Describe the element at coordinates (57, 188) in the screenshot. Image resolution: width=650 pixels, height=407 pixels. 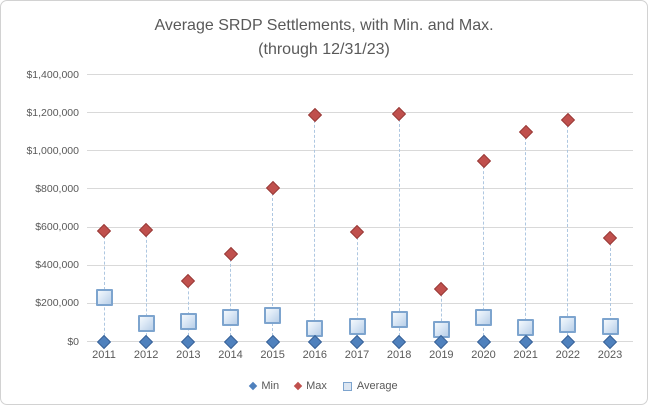
I see `y-tick-label: $800,000` at that location.